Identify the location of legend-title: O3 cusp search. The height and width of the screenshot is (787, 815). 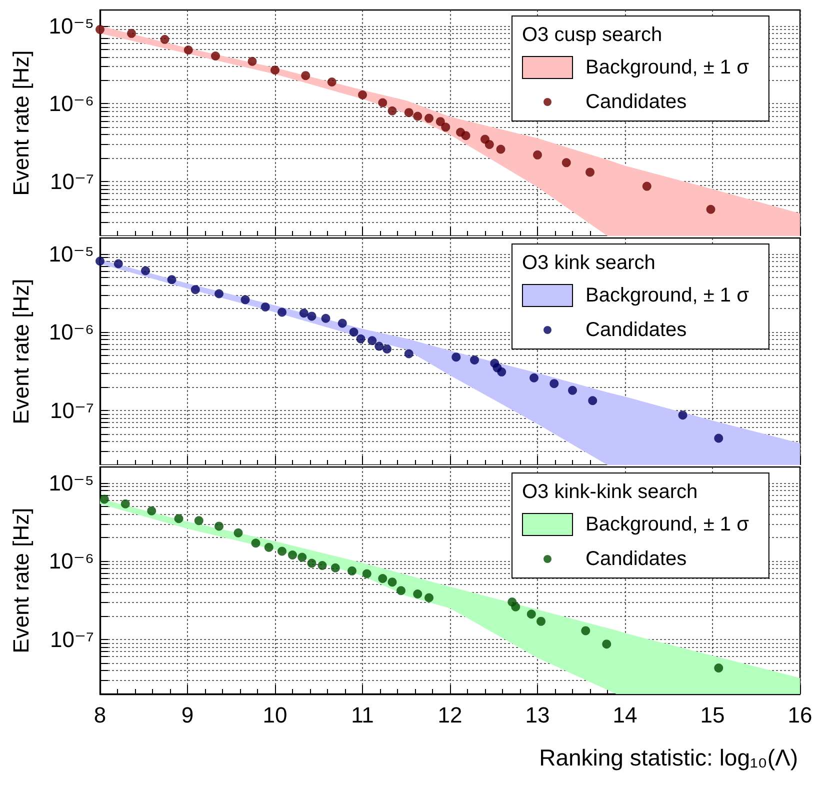
(592, 35).